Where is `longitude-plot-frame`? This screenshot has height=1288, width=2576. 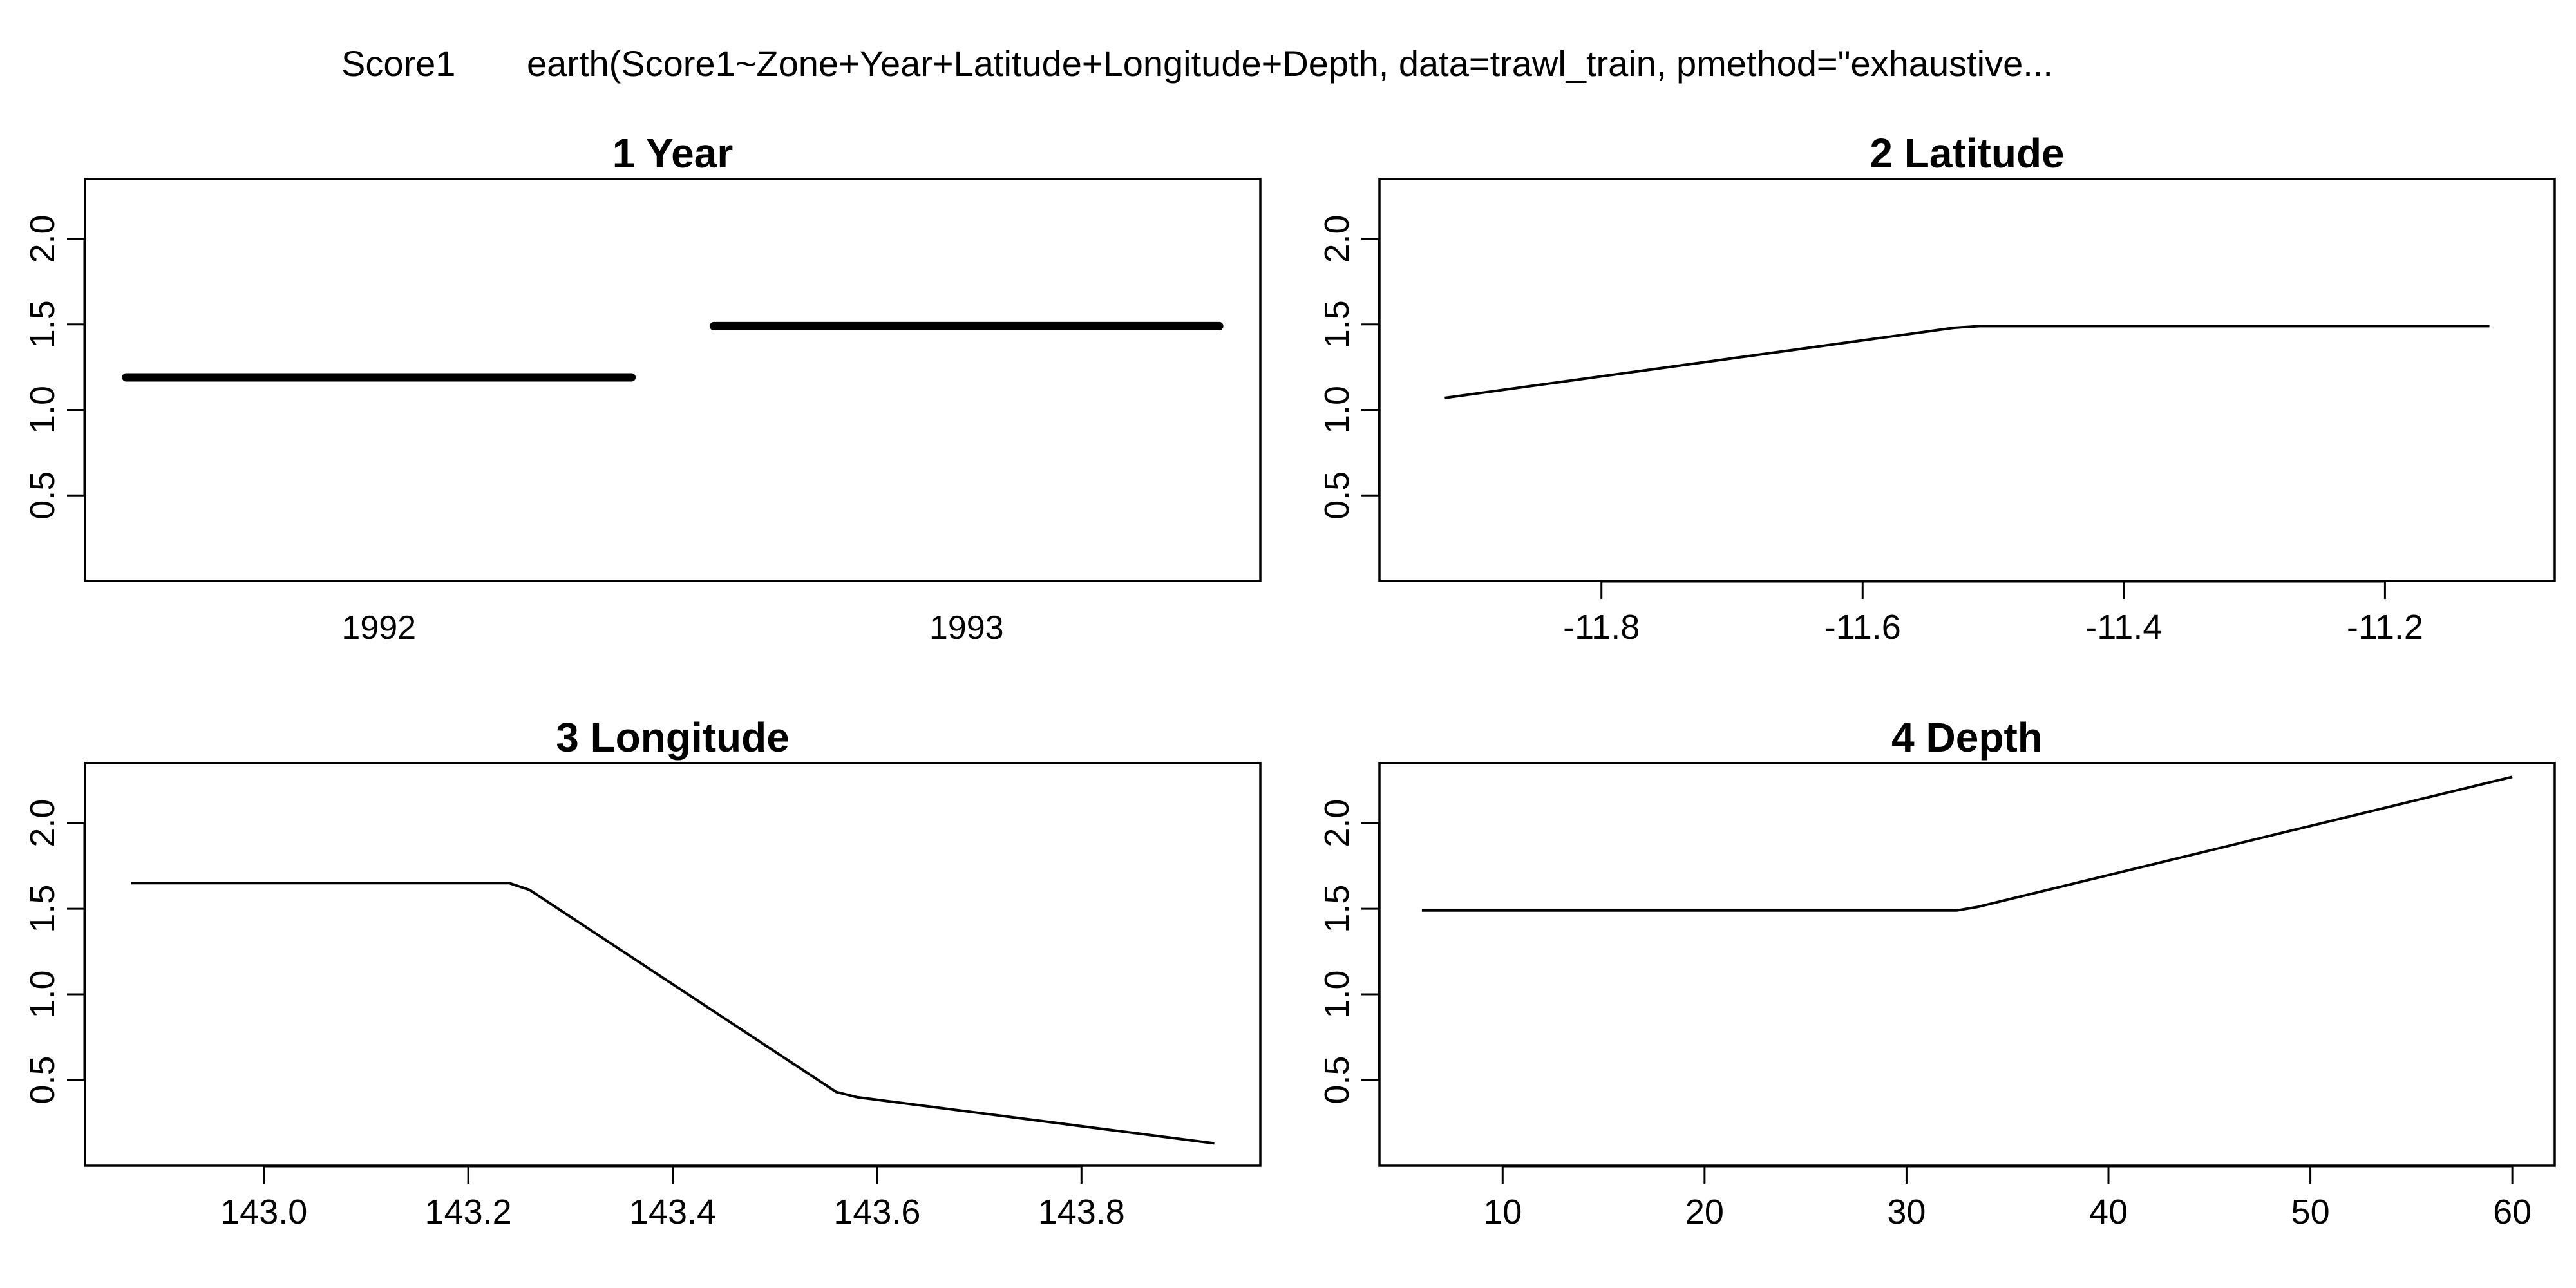
longitude-plot-frame is located at coordinates (673, 965).